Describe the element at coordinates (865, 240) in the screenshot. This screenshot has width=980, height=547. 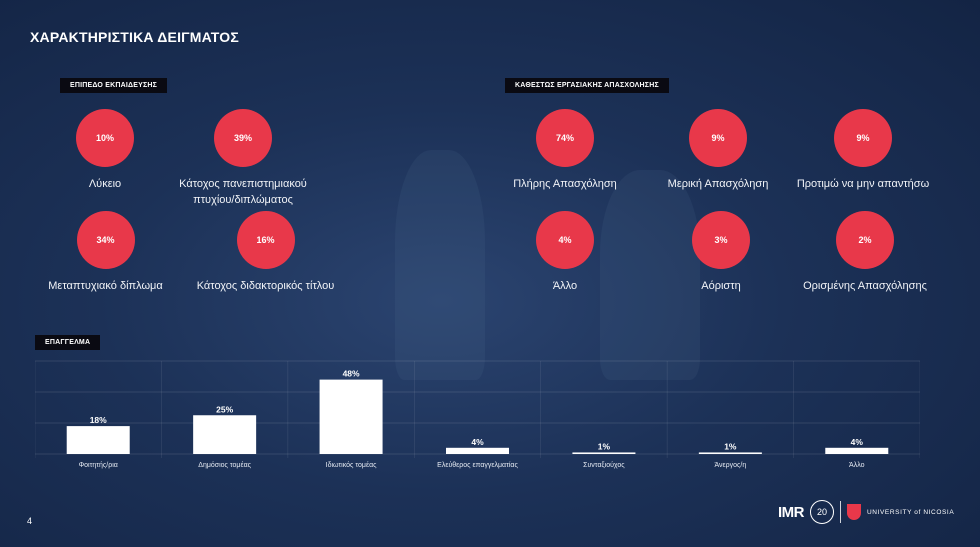
I see `stat-circle: 2%` at that location.